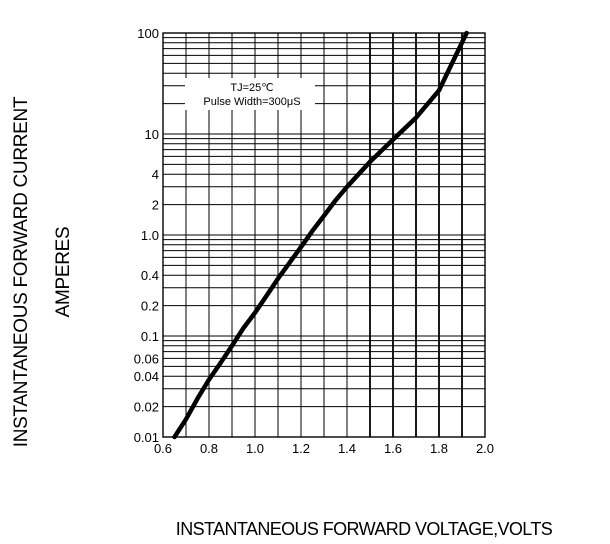  I want to click on x-tick-label: 0.8, so click(209, 448).